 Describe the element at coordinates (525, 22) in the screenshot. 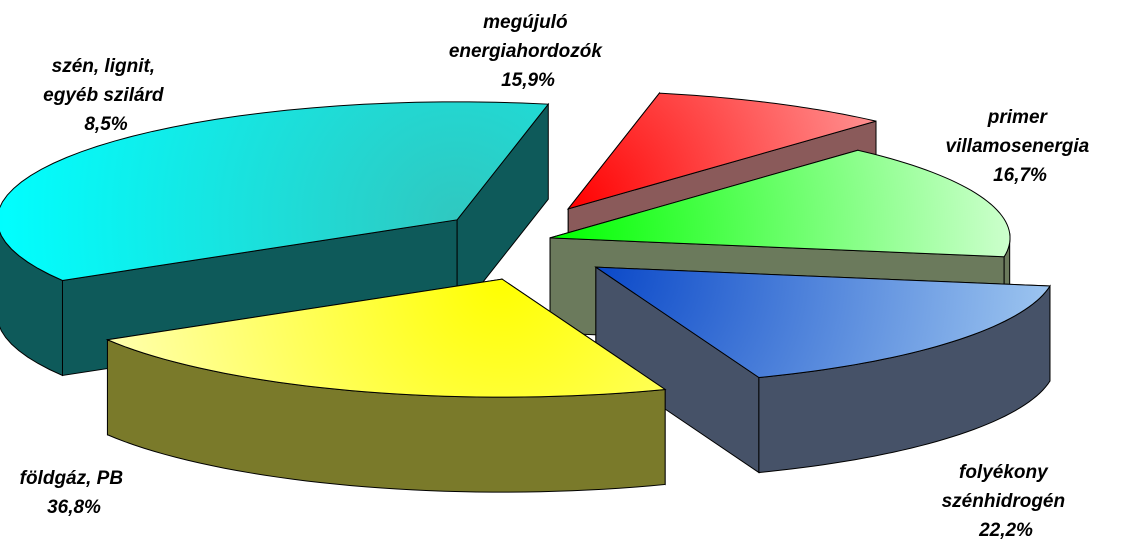

I see `label-line: megújuló` at that location.